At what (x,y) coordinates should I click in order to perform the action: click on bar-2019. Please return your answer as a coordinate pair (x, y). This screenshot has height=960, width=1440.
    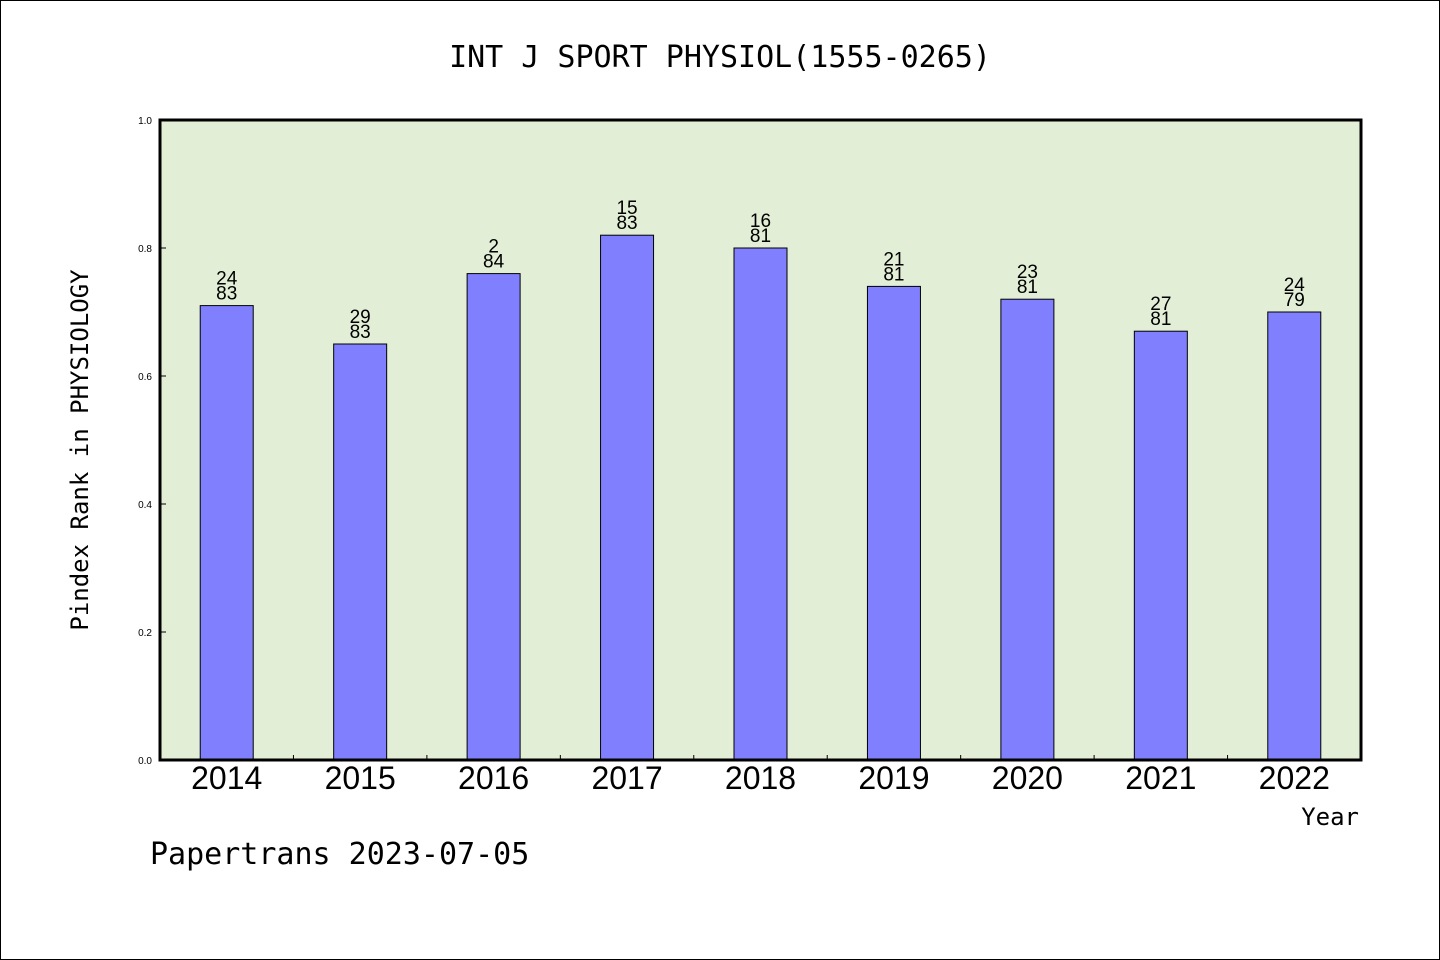
    Looking at the image, I should click on (893, 523).